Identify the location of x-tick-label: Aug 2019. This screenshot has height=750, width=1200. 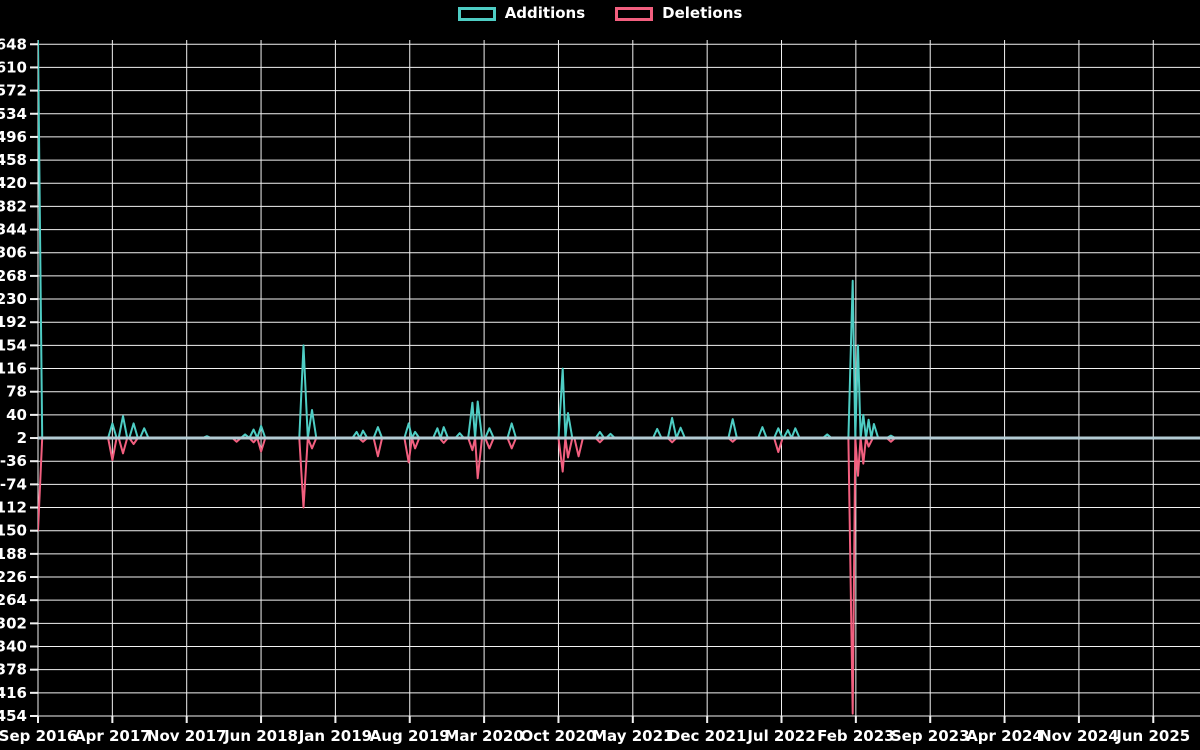
(410, 736).